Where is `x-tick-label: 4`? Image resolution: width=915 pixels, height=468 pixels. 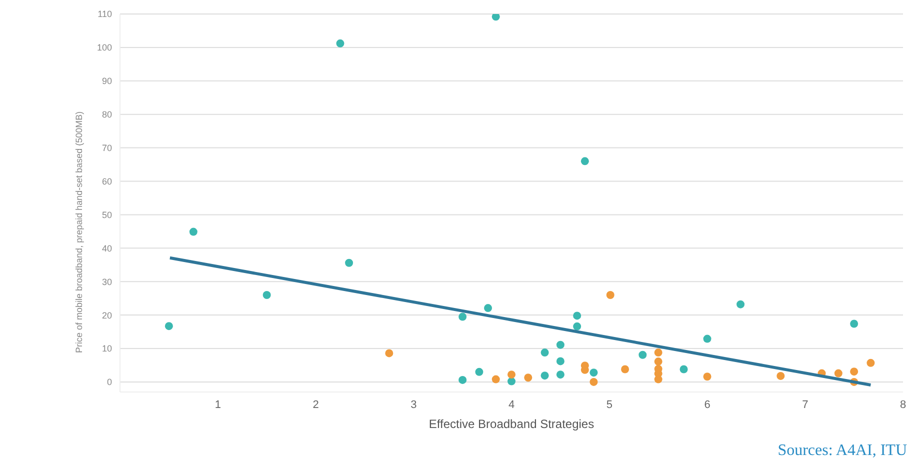 x-tick-label: 4 is located at coordinates (511, 404).